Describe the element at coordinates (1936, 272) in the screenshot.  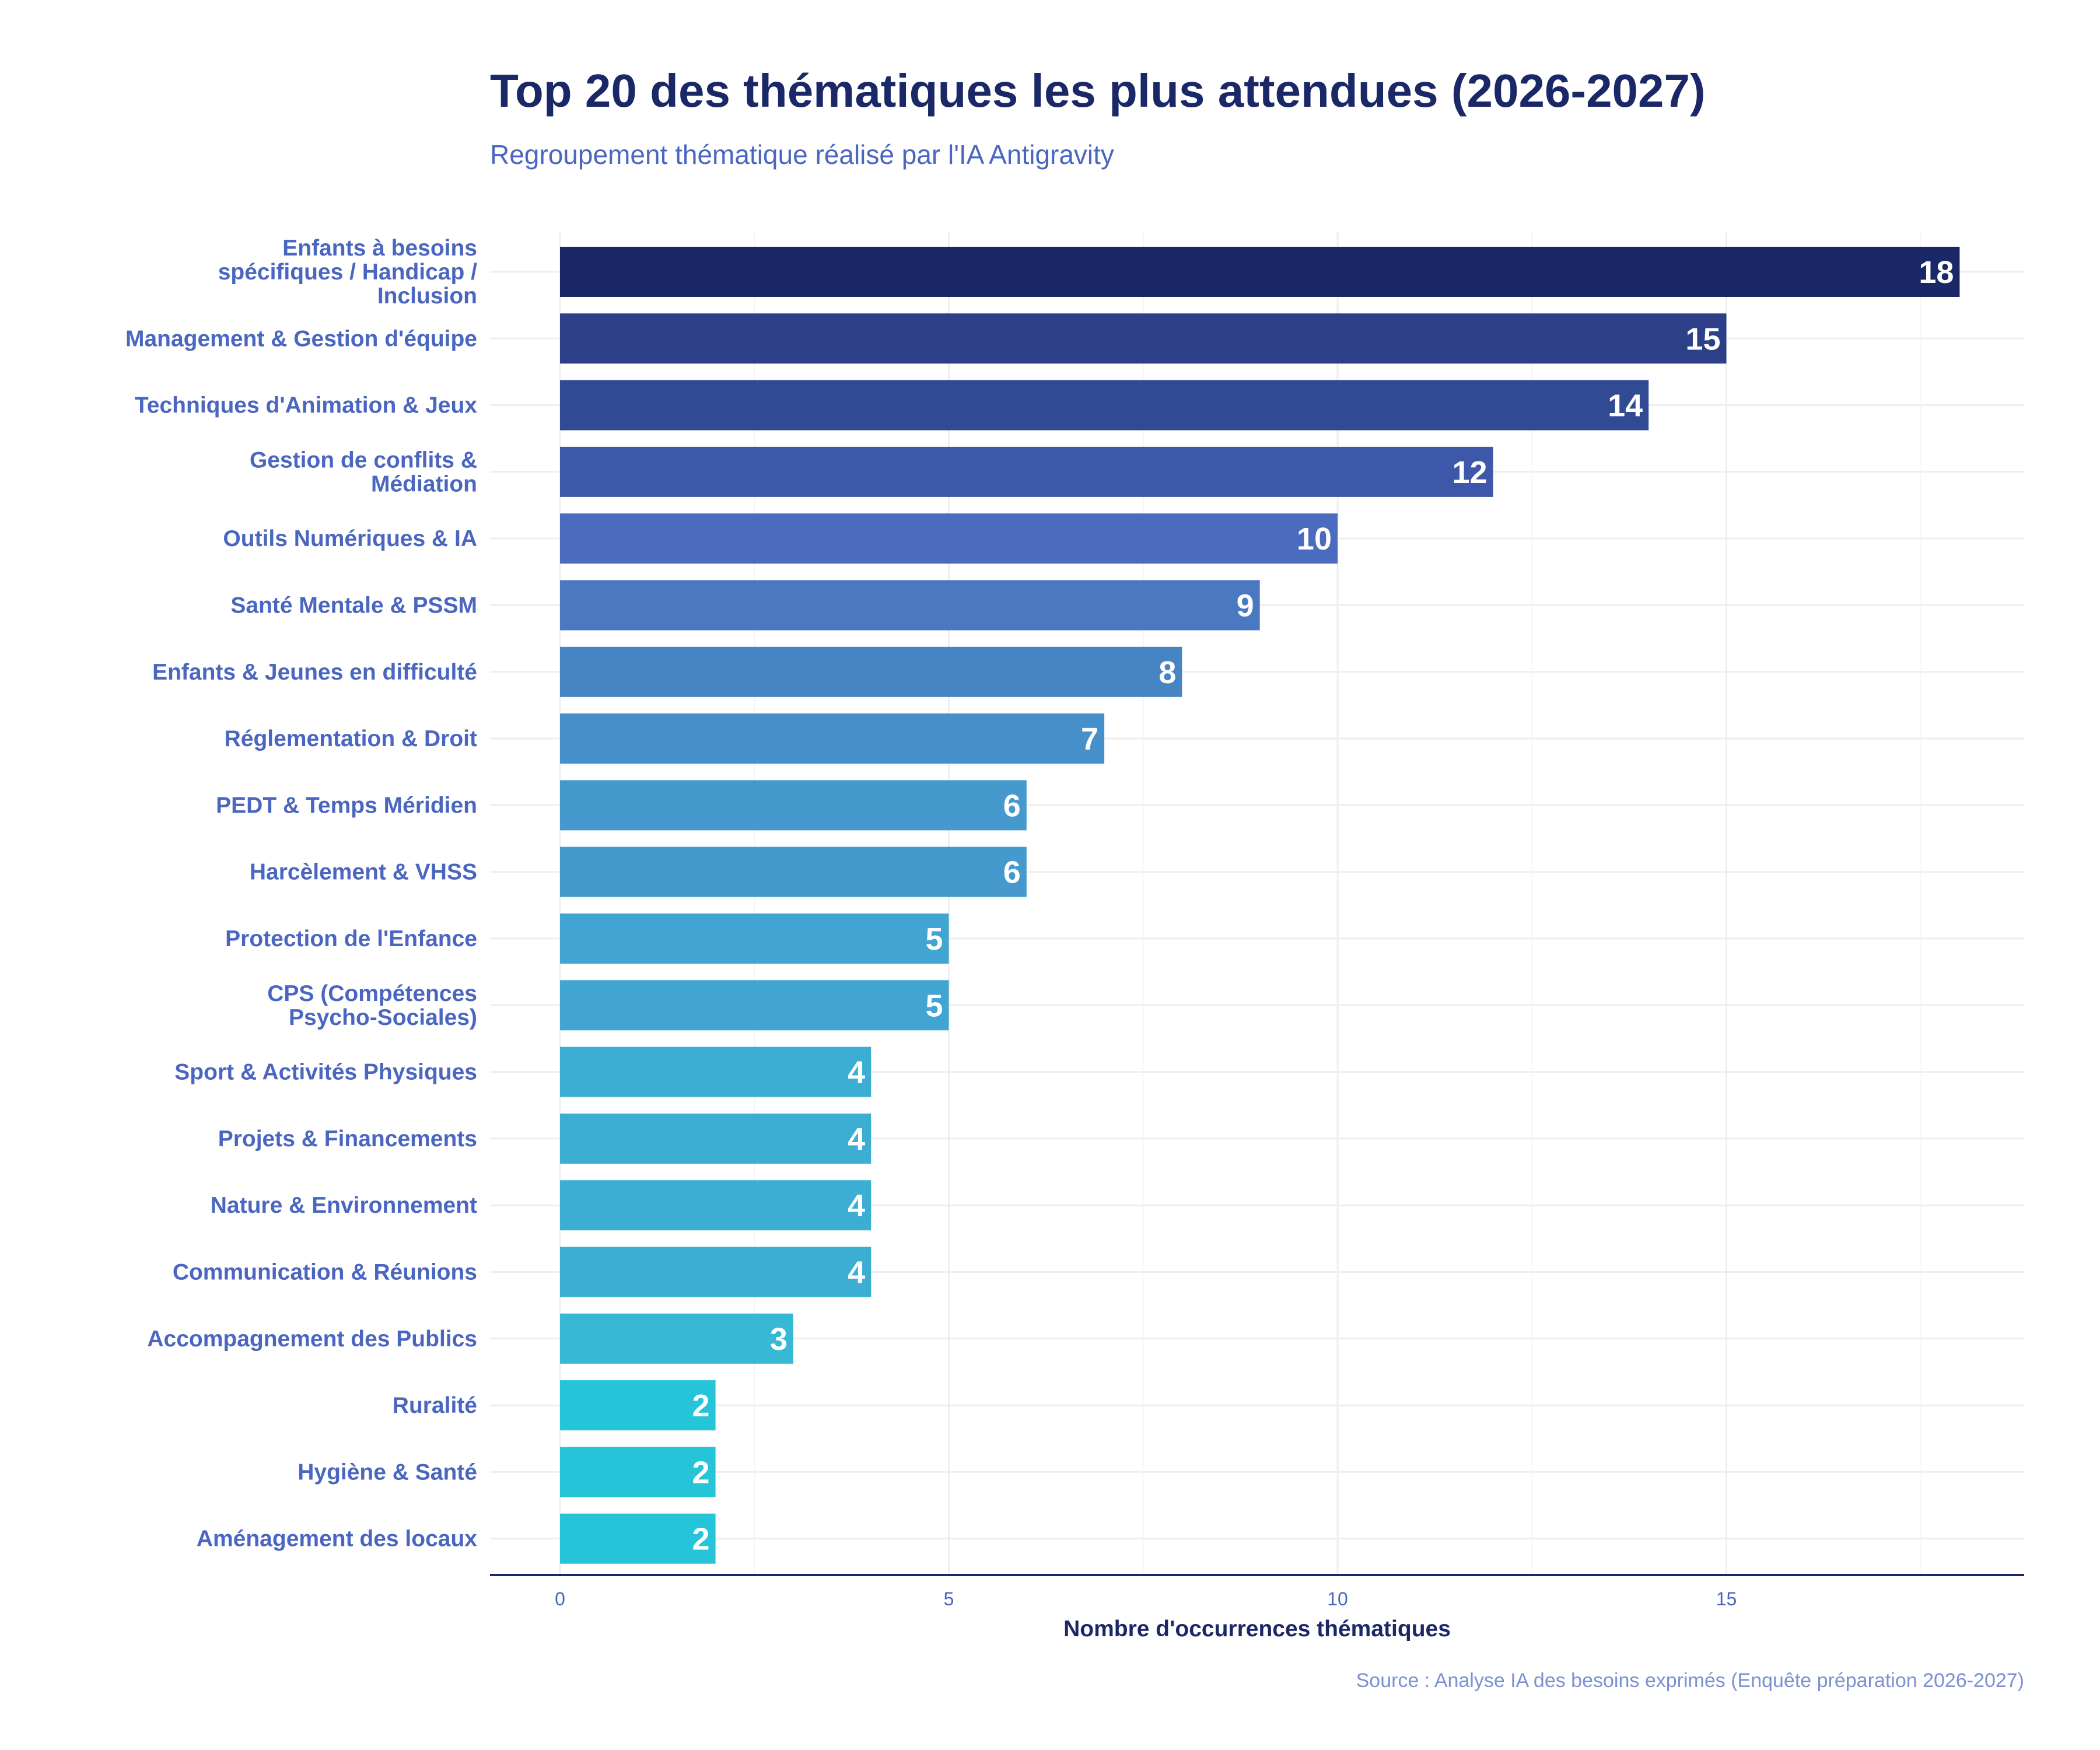
I see `bar-value-label: 18` at that location.